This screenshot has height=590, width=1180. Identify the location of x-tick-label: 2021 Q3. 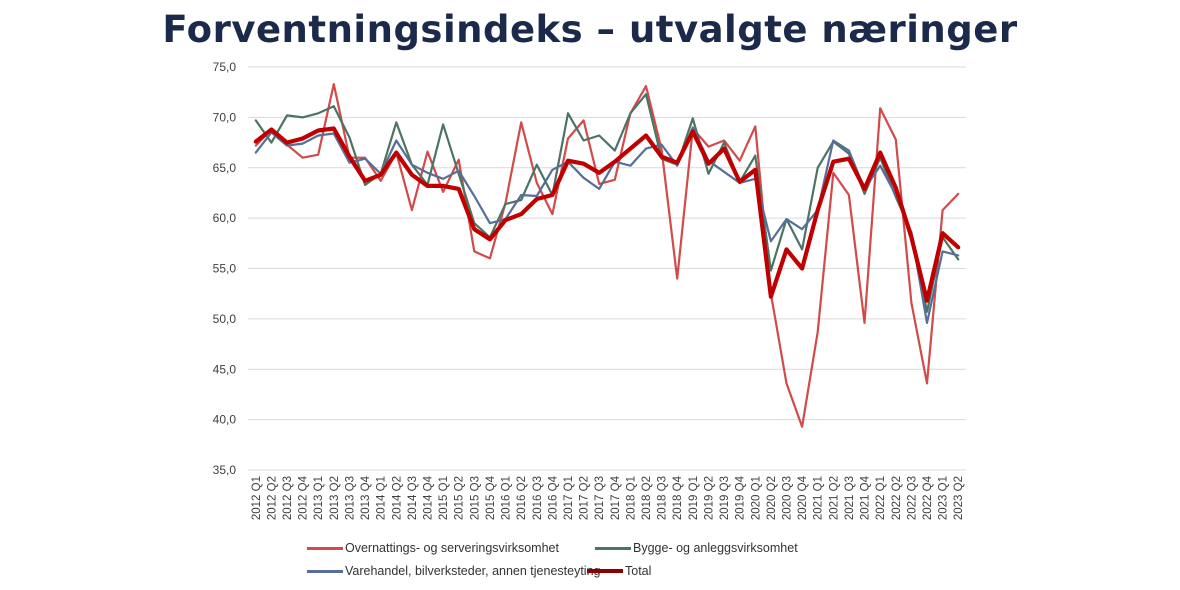
(850, 498).